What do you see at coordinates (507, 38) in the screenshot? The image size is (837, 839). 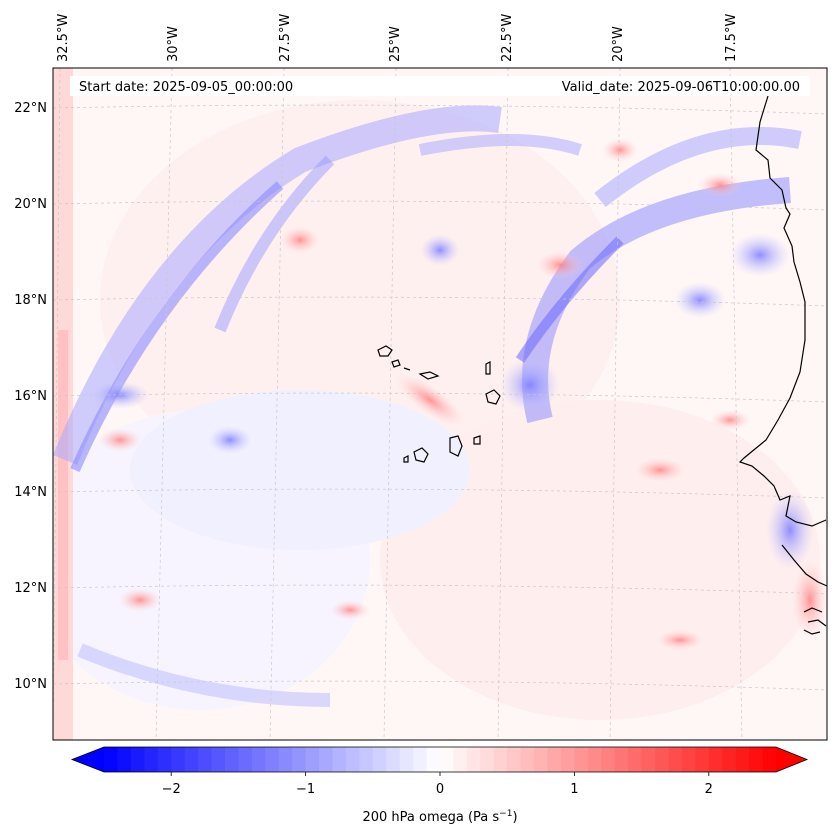 I see `lon-label-22-5w: 22.5°W` at bounding box center [507, 38].